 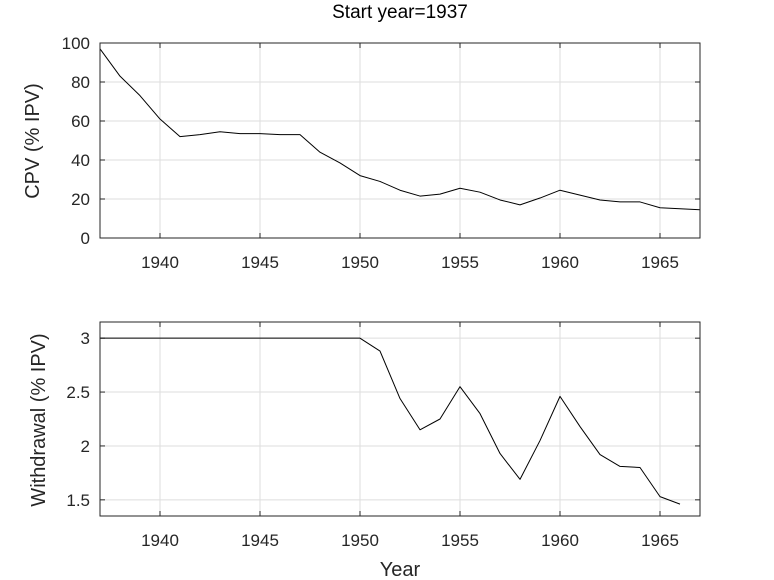 I want to click on withdrawal-x-tick-label: 1940, so click(x=160, y=540).